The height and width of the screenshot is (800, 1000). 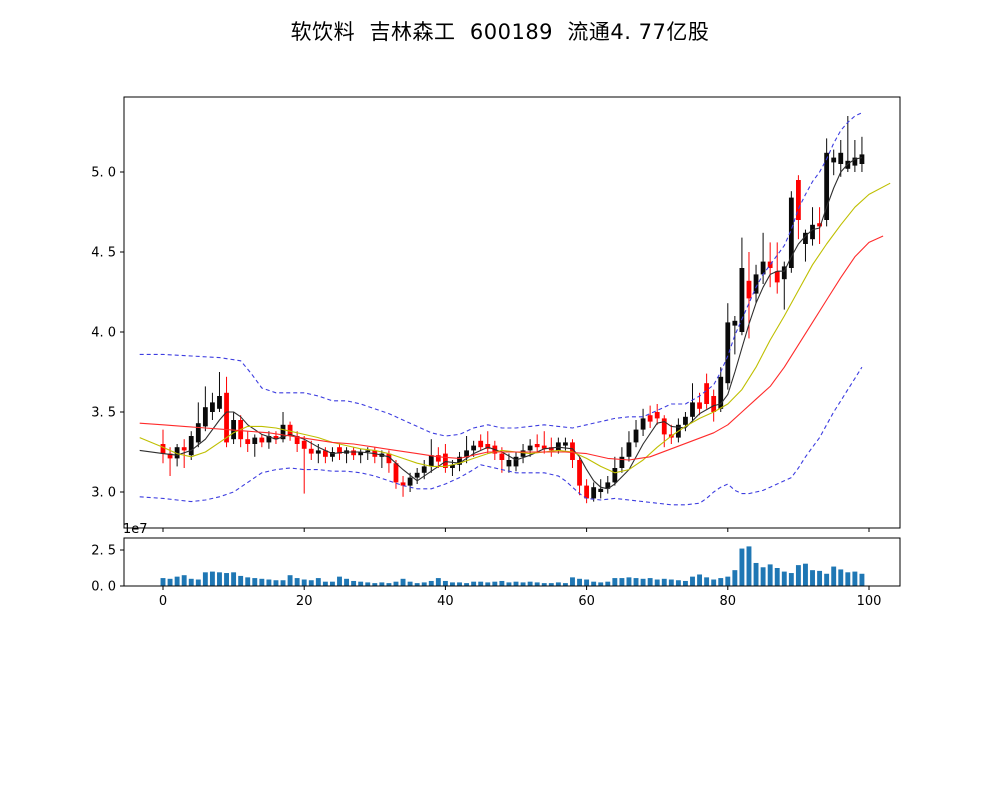 I want to click on volume-tick-label: 0. 0, so click(x=103, y=587).